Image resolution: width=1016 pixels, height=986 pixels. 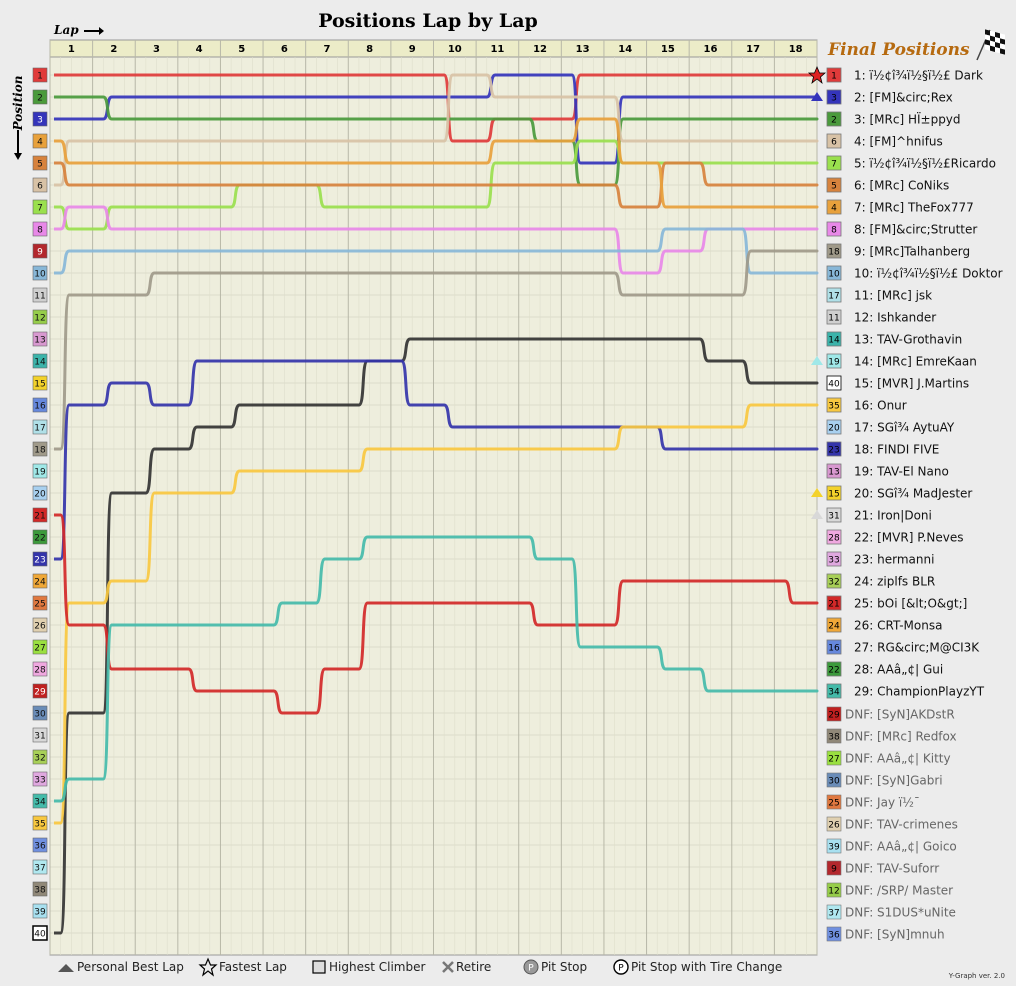 I want to click on final-position-row: 1 1: ï½¢î¾ï½§ï½£ Dark, so click(x=895, y=75).